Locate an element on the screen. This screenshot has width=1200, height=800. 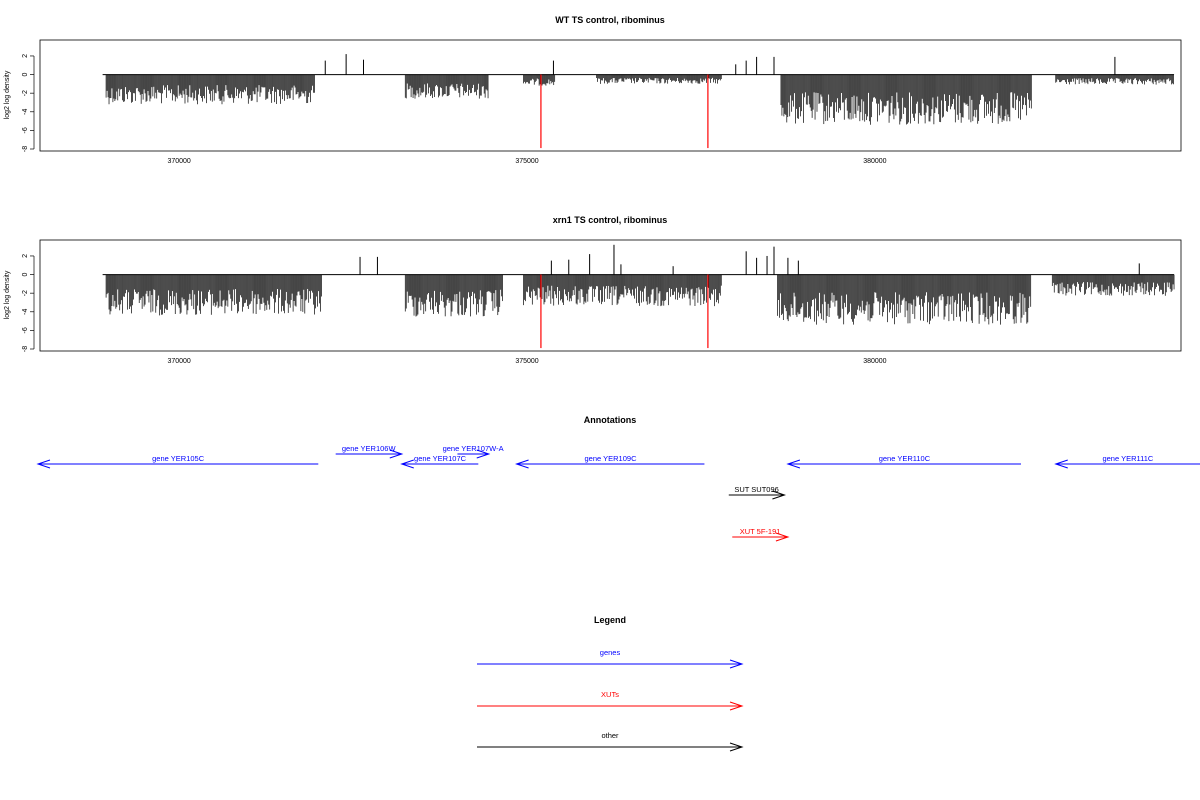
panel-title: xrn1 TS control, ribominus is located at coordinates (610, 220).